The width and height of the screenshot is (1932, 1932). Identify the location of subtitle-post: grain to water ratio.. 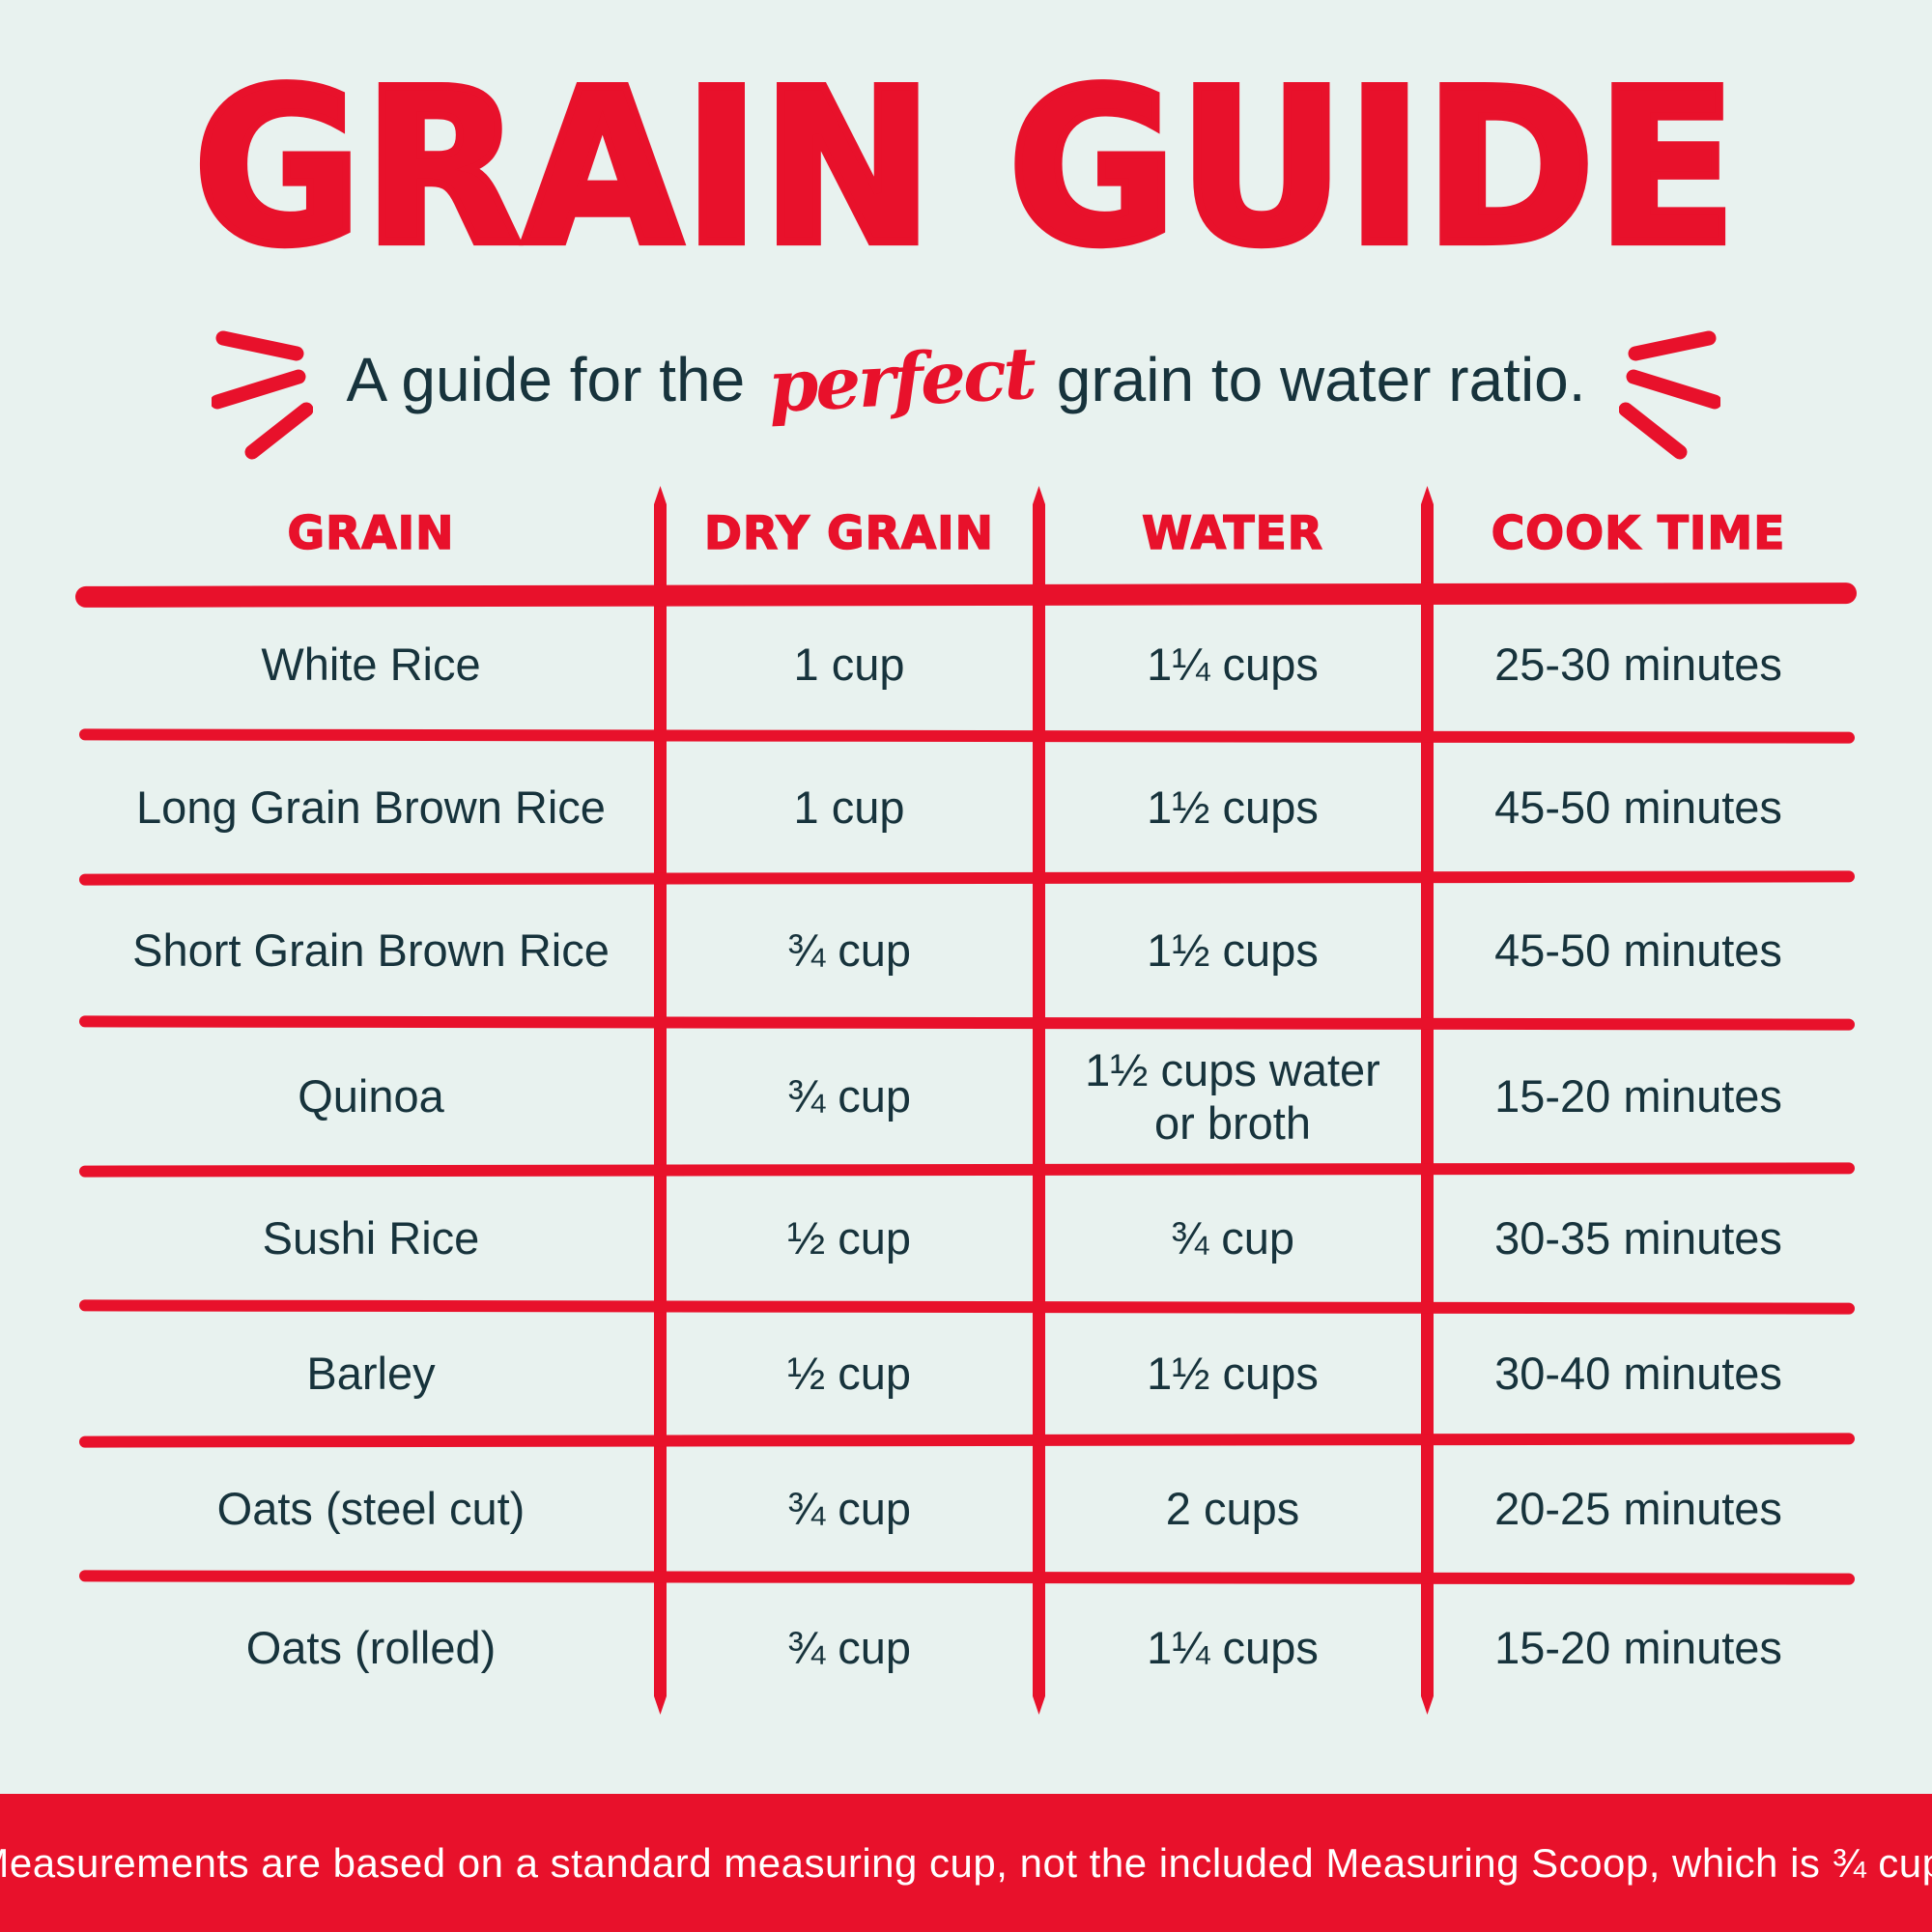
(1321, 379).